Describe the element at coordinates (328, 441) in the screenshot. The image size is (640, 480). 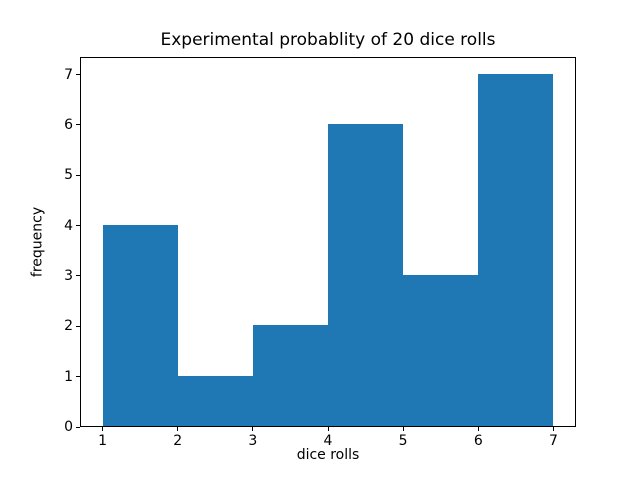
I see `x-tick-label: 4` at that location.